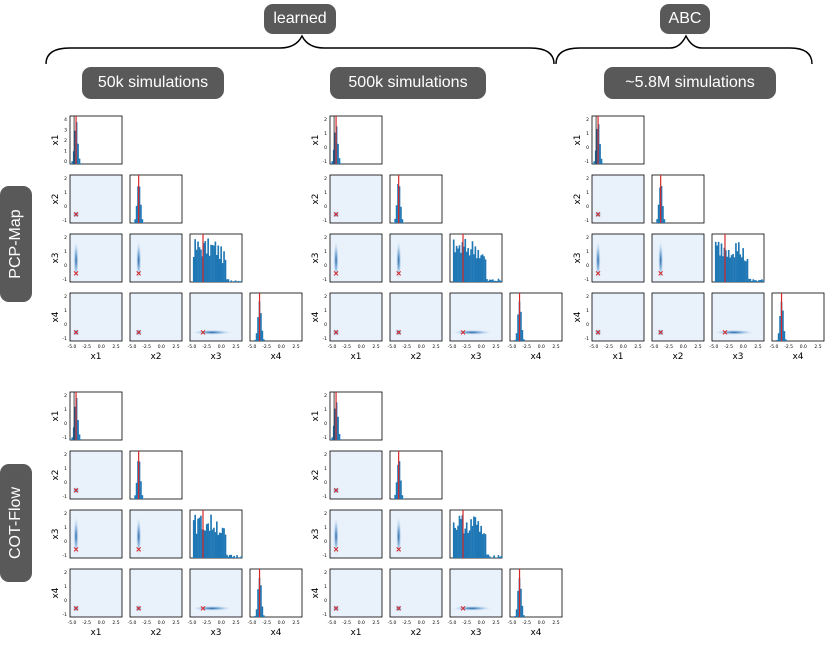 The width and height of the screenshot is (830, 648). Describe the element at coordinates (578, 257) in the screenshot. I see `y-axis-label: x3` at that location.